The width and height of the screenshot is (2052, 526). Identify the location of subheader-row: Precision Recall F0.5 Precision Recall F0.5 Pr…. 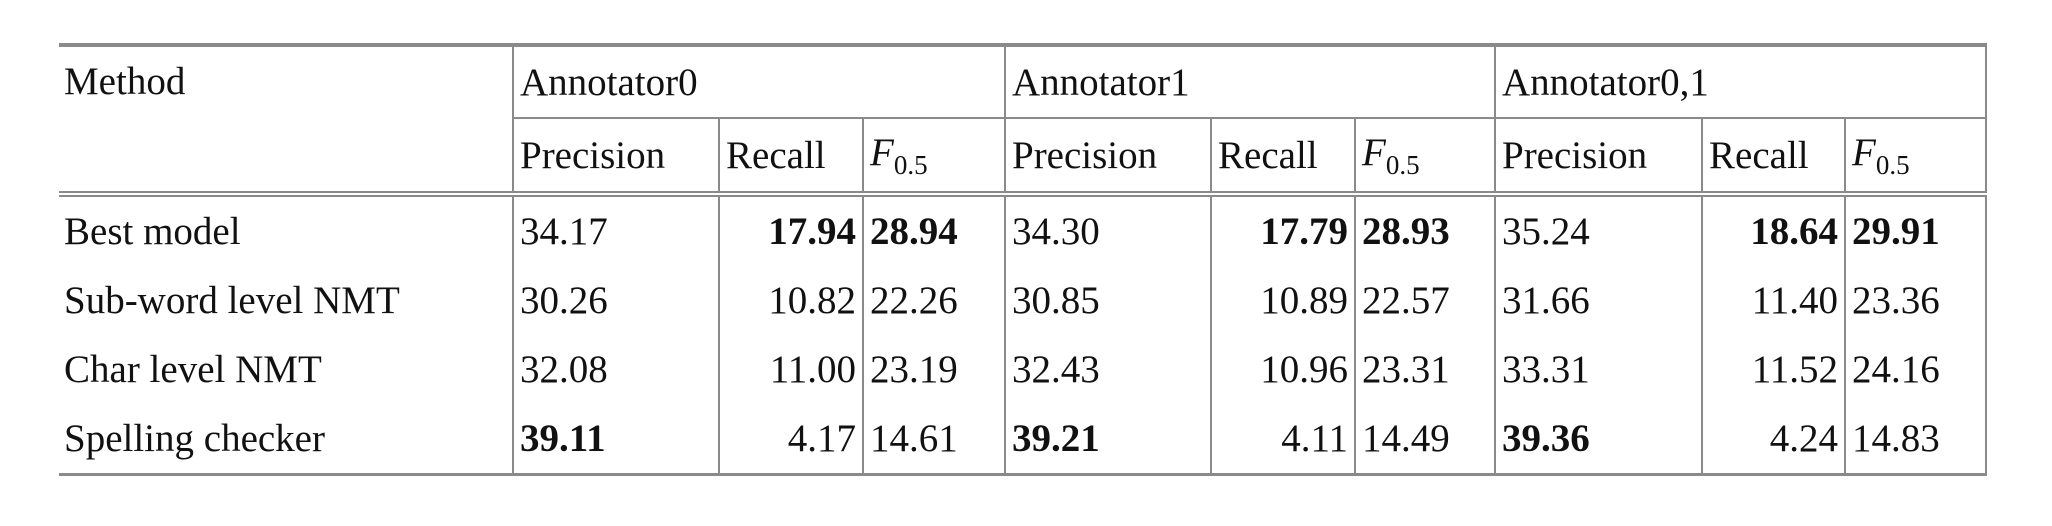
(1023, 157).